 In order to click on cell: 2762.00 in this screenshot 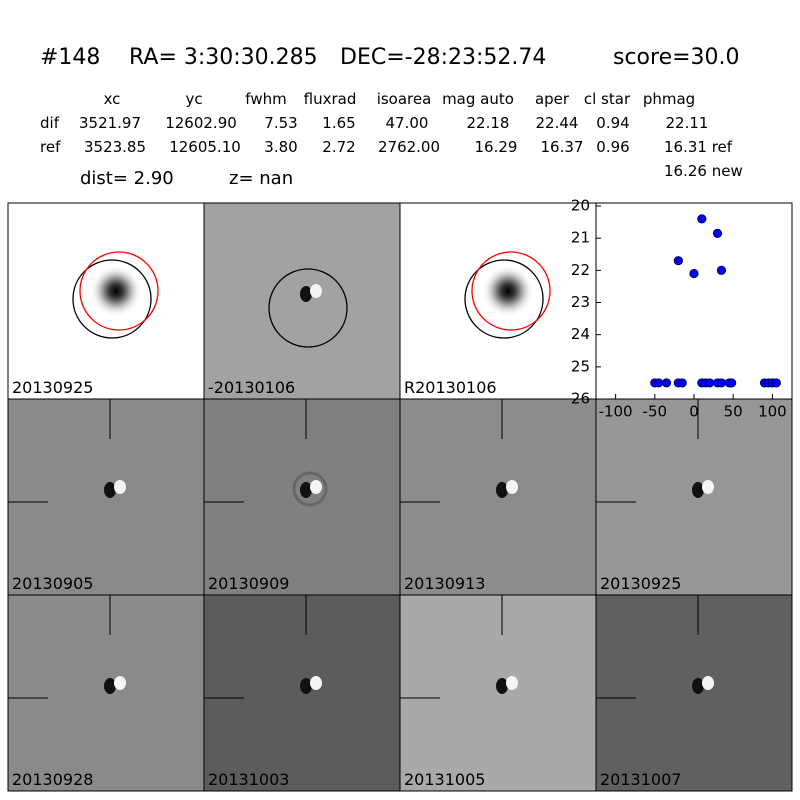, I will do `click(409, 147)`.